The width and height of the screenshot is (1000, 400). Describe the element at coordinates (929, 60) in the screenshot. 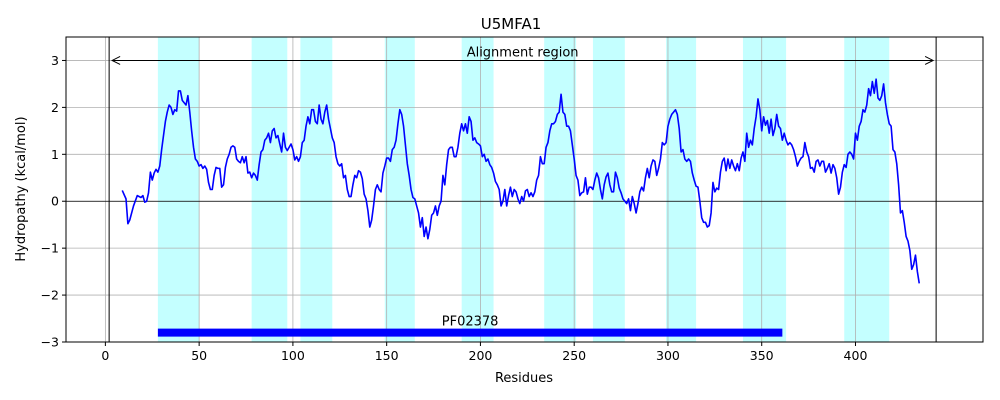

I see `alignment-arrow-right-head` at that location.